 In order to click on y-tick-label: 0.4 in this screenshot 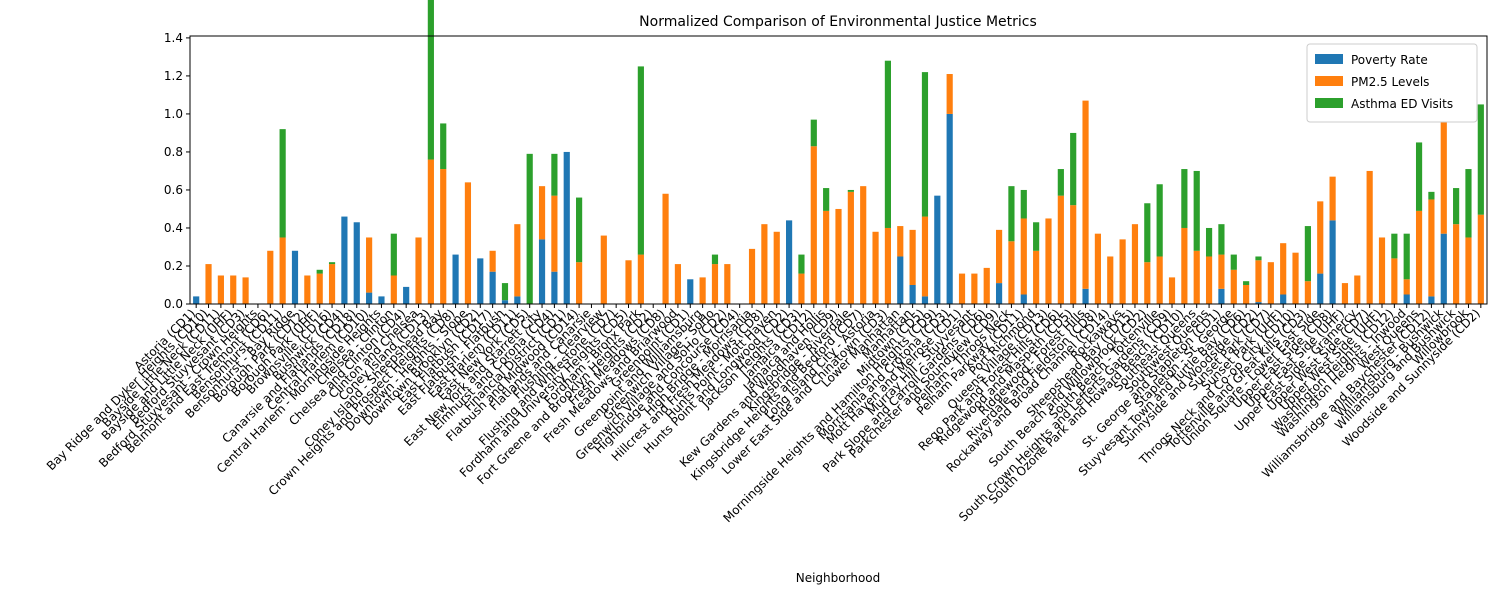, I will do `click(173, 228)`.